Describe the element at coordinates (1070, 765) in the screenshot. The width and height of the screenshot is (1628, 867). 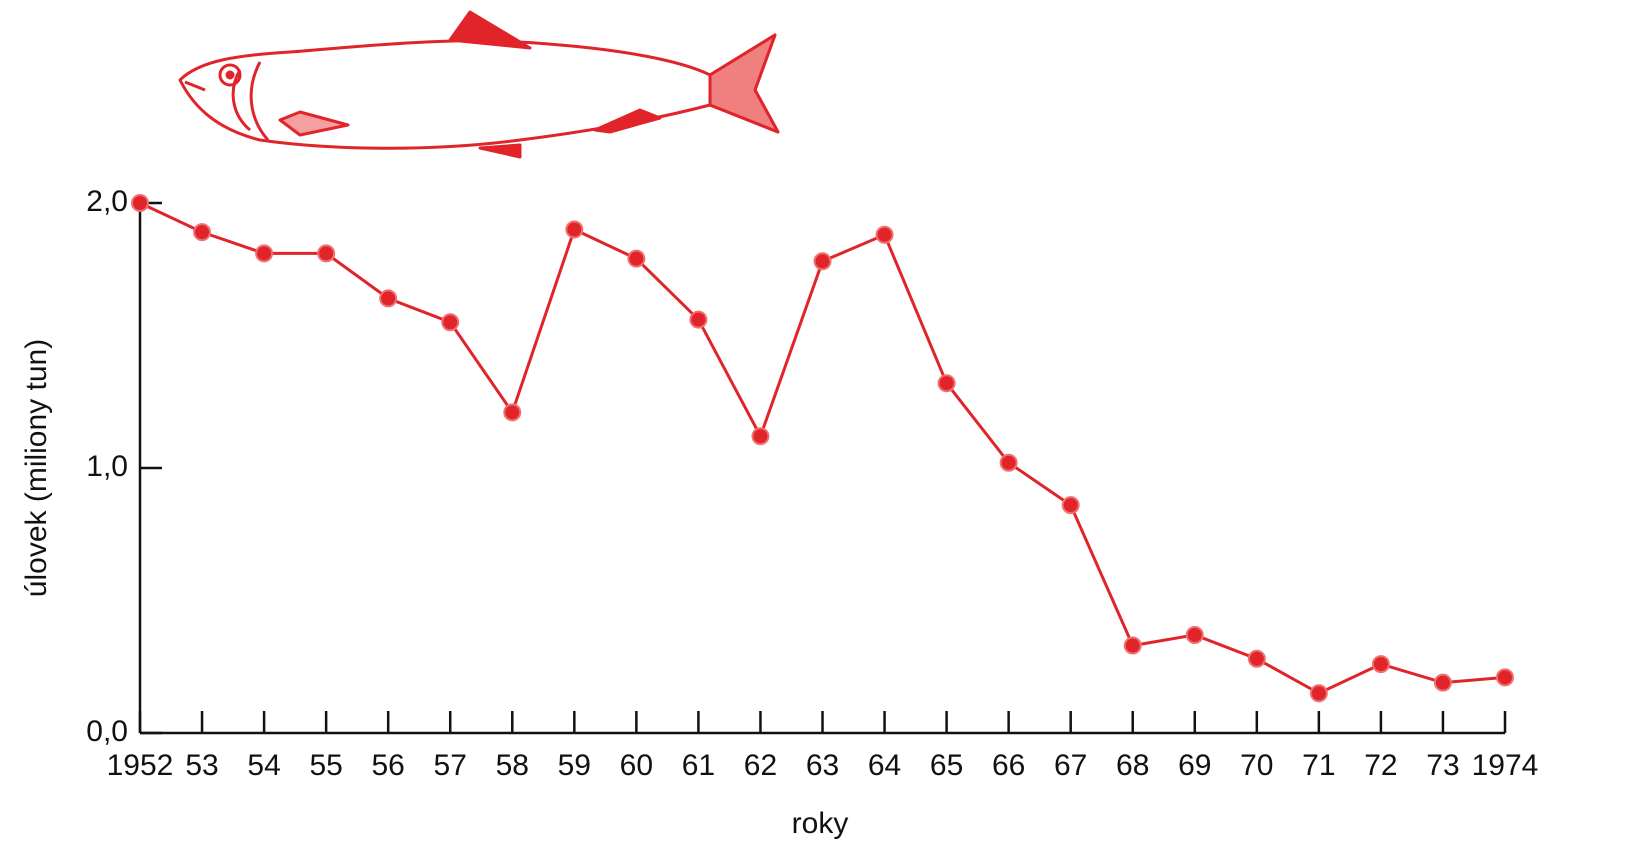
I see `x-tick-label: 67` at that location.